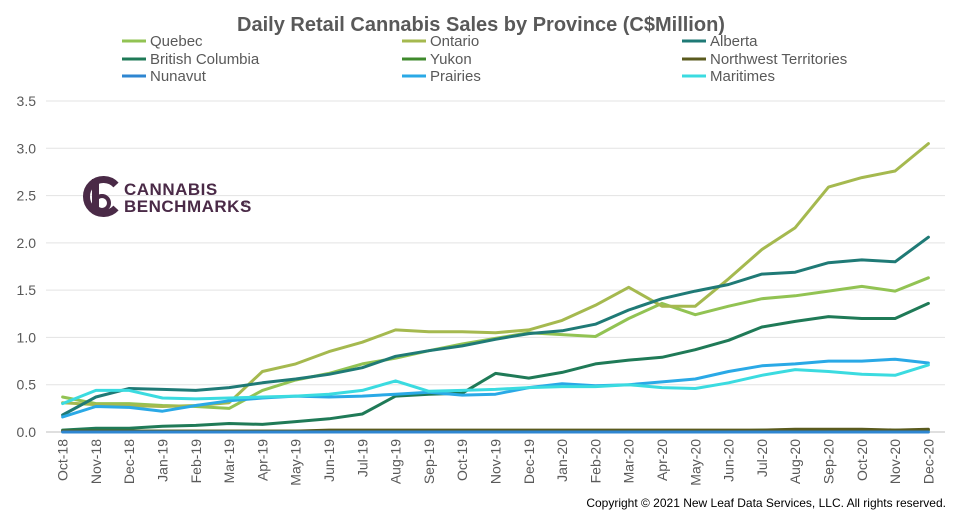 This screenshot has height=516, width=963. Describe the element at coordinates (742, 76) in the screenshot. I see `legend-label: Maritimes` at that location.